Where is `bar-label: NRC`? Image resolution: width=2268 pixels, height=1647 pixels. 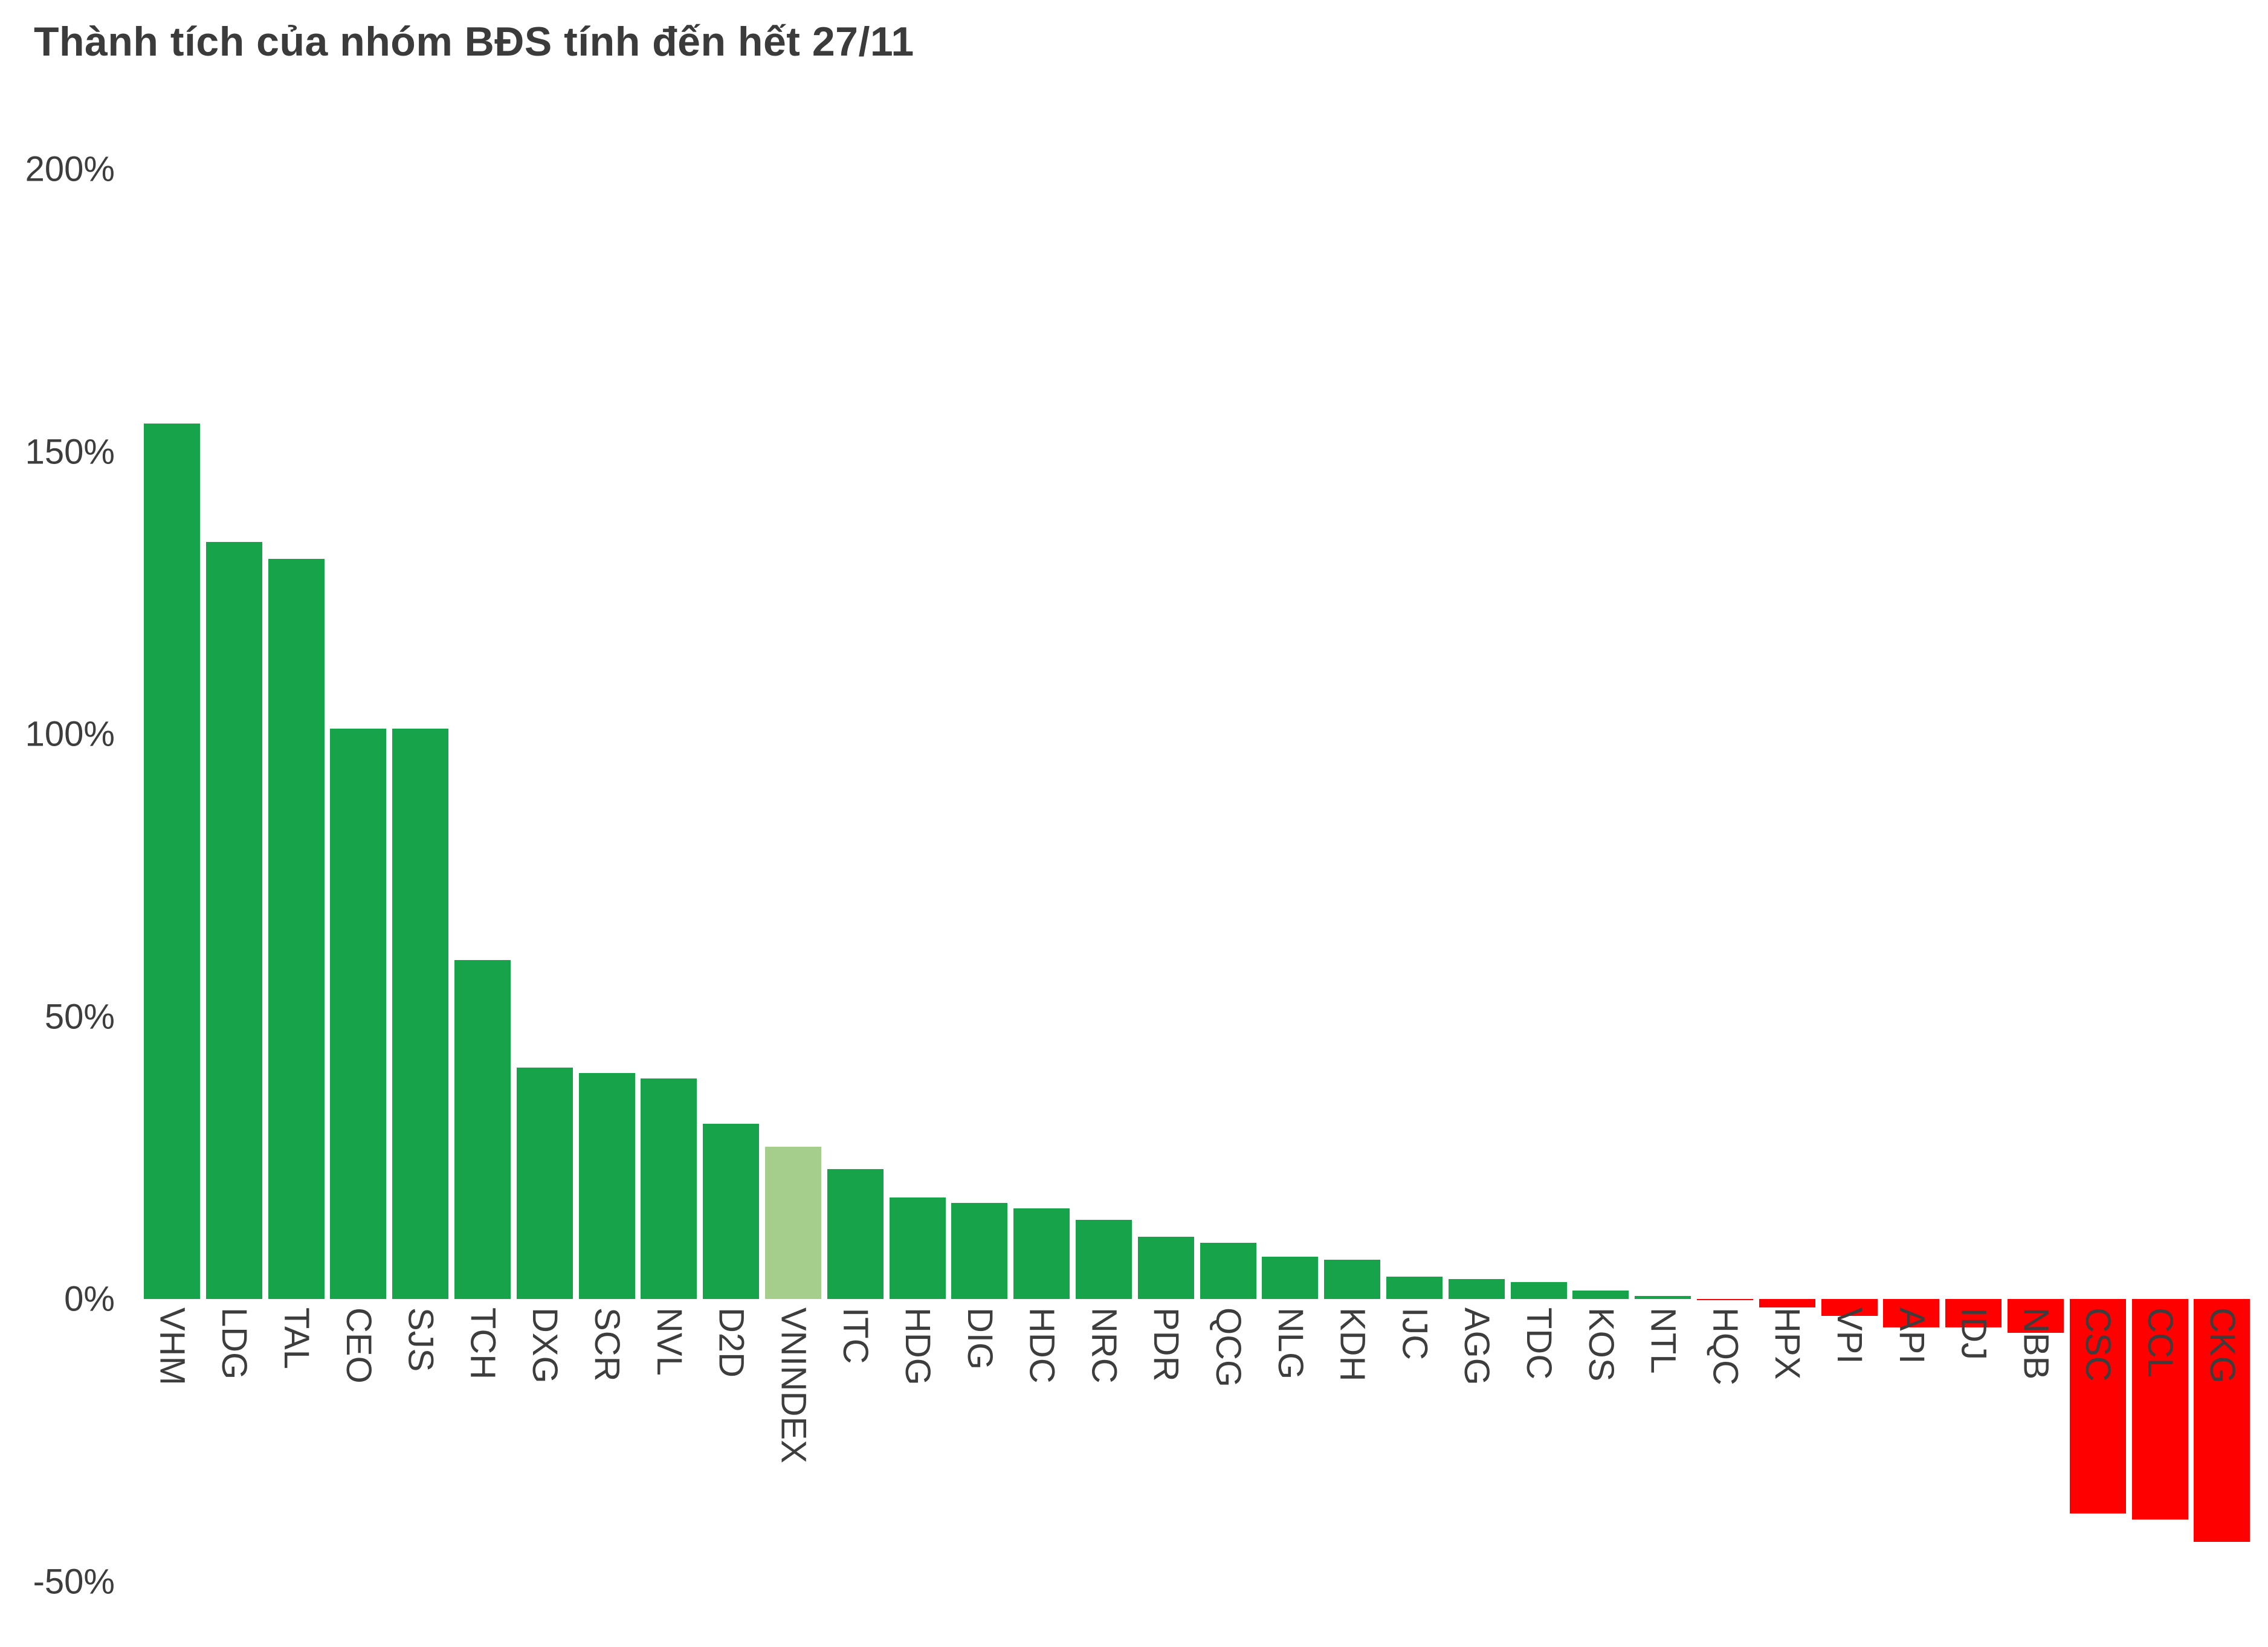 bar-label: NRC is located at coordinates (1104, 1345).